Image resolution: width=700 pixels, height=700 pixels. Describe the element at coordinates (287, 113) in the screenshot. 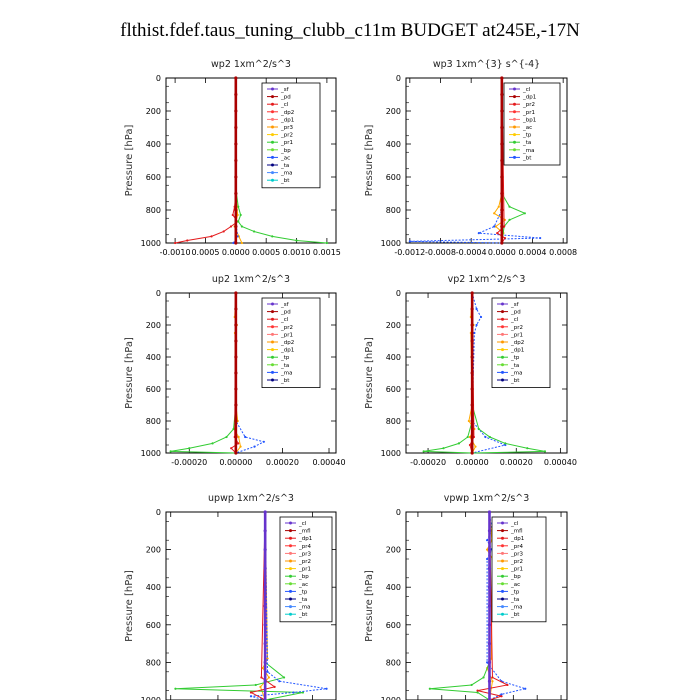

I see `legend-entry: _dp2` at that location.